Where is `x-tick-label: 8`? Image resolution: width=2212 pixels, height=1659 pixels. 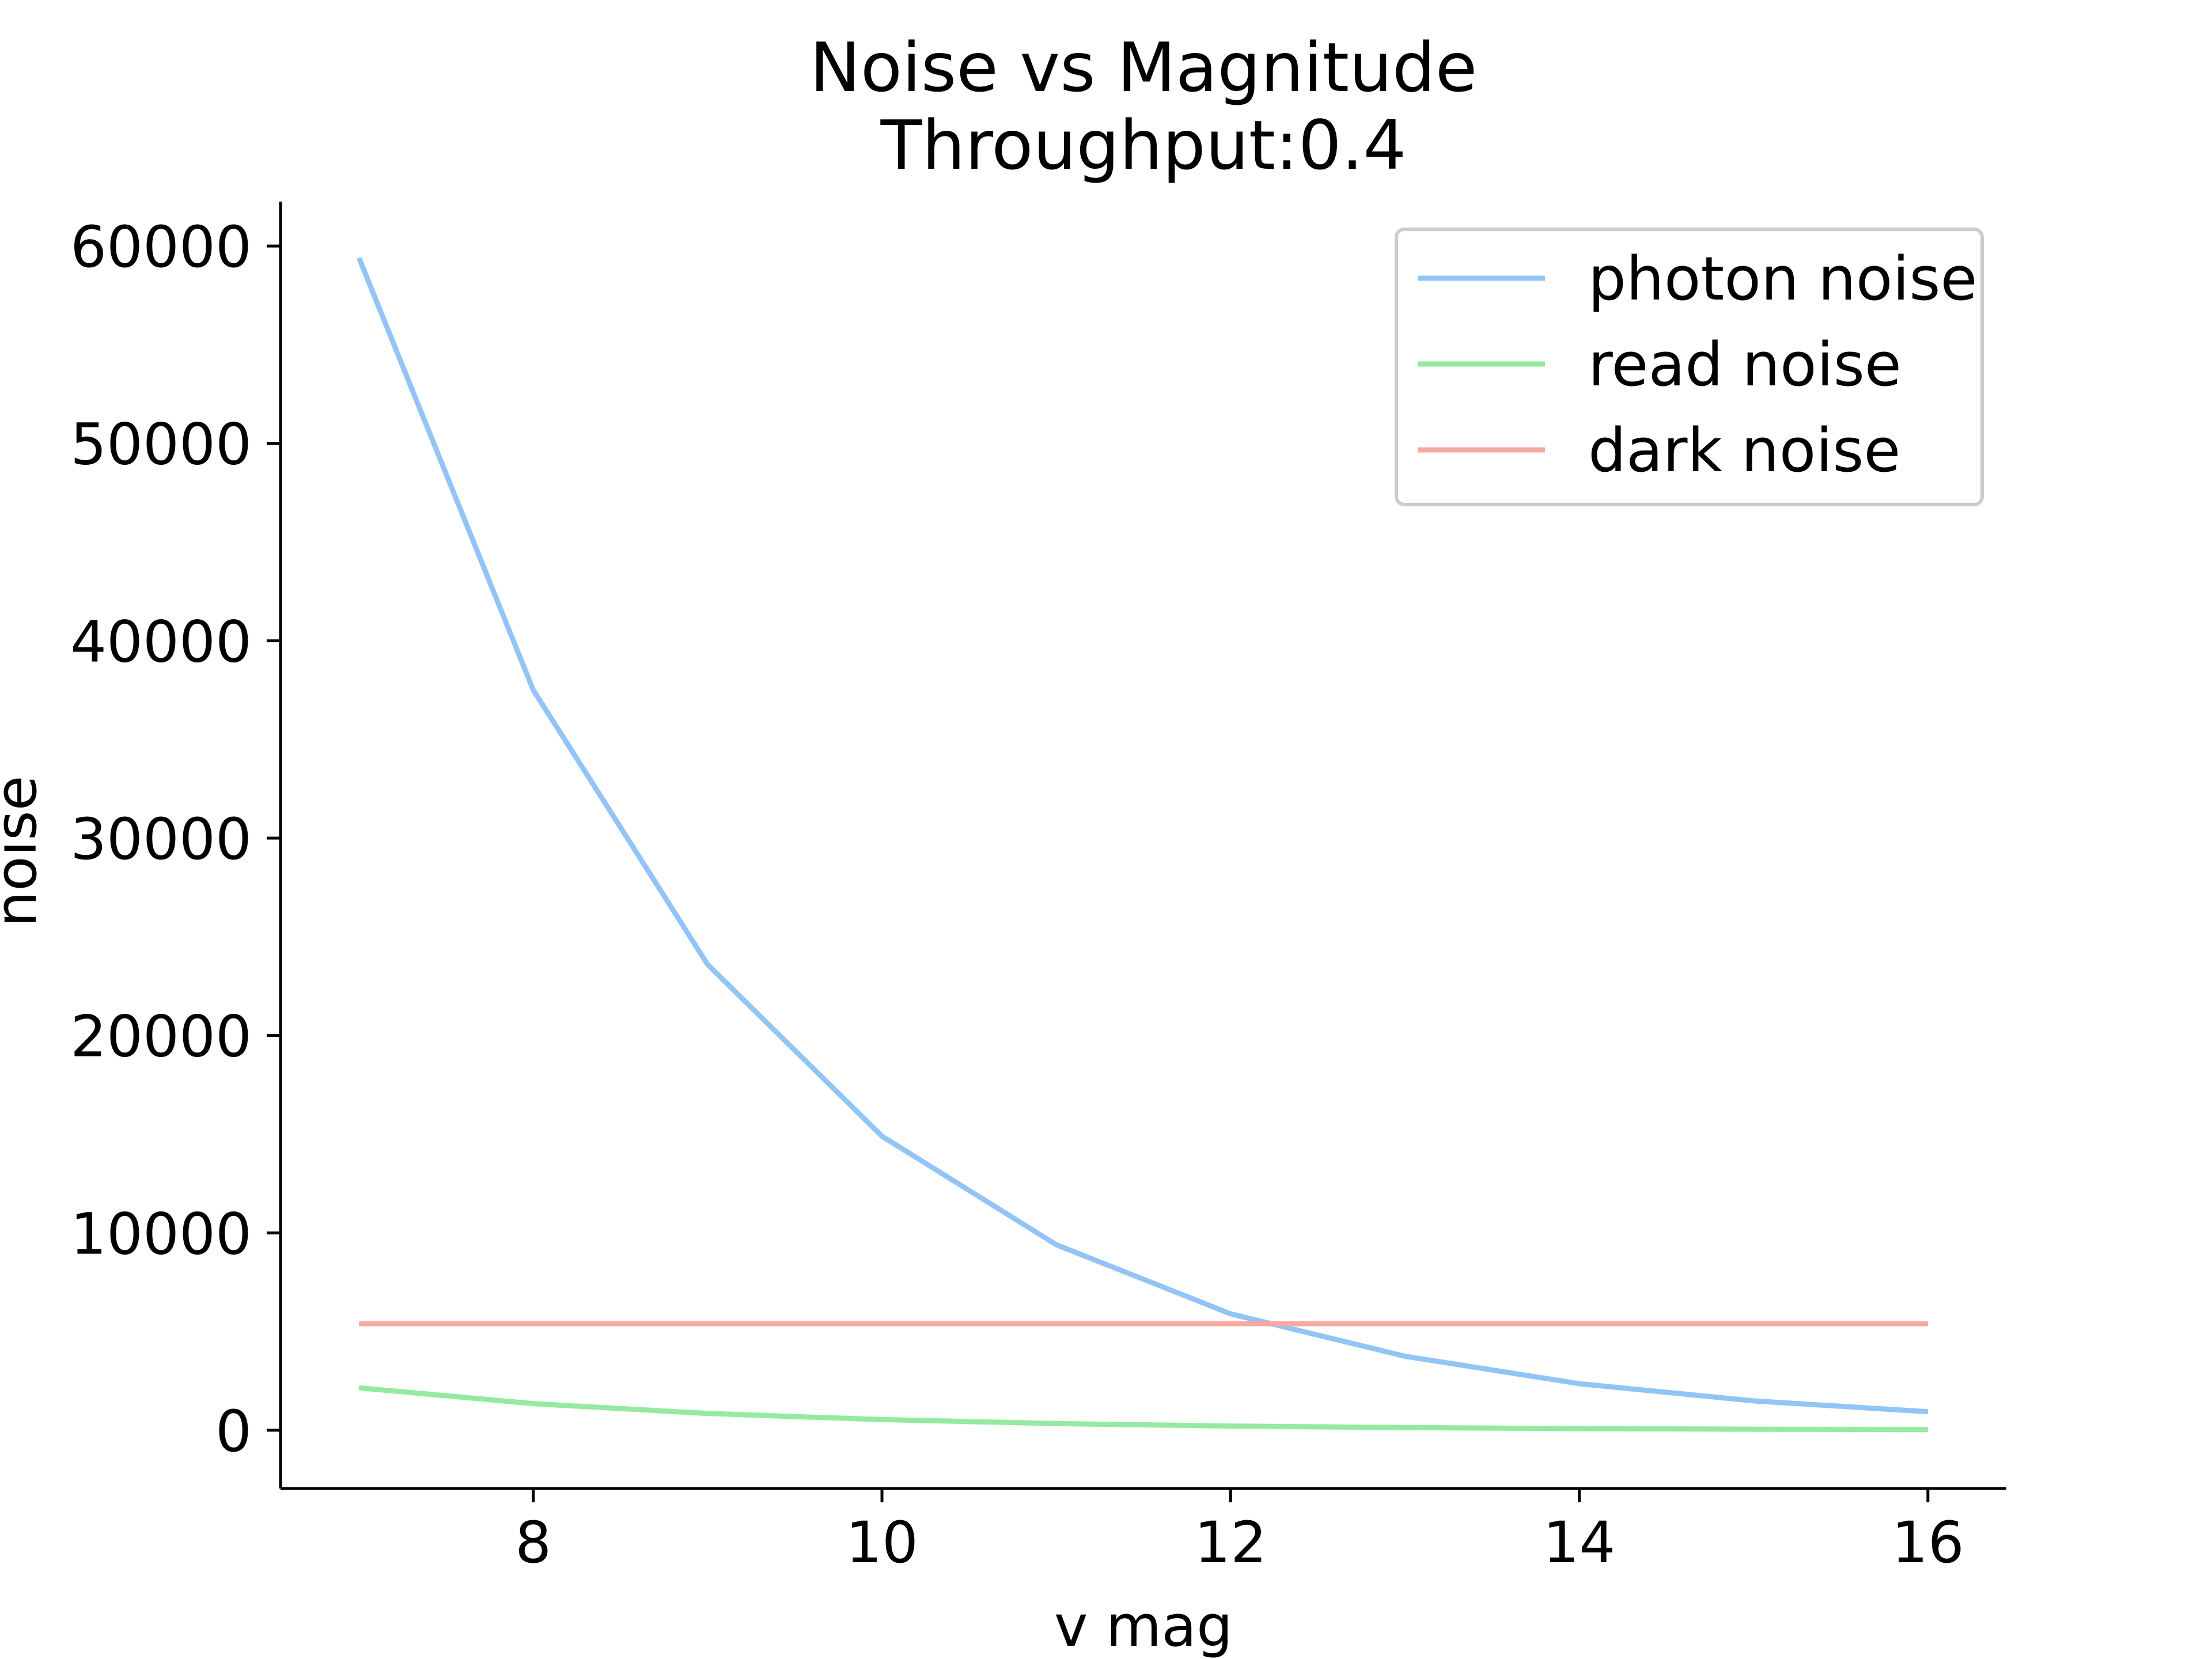 x-tick-label: 8 is located at coordinates (533, 1543).